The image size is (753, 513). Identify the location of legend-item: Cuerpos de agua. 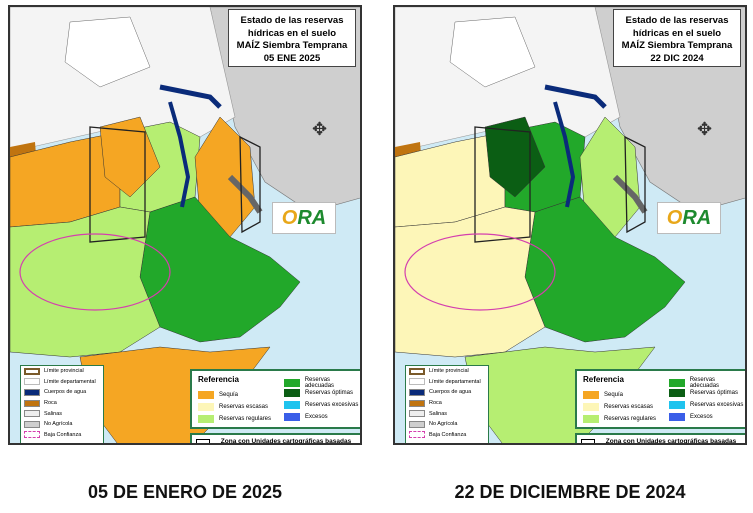
(447, 392).